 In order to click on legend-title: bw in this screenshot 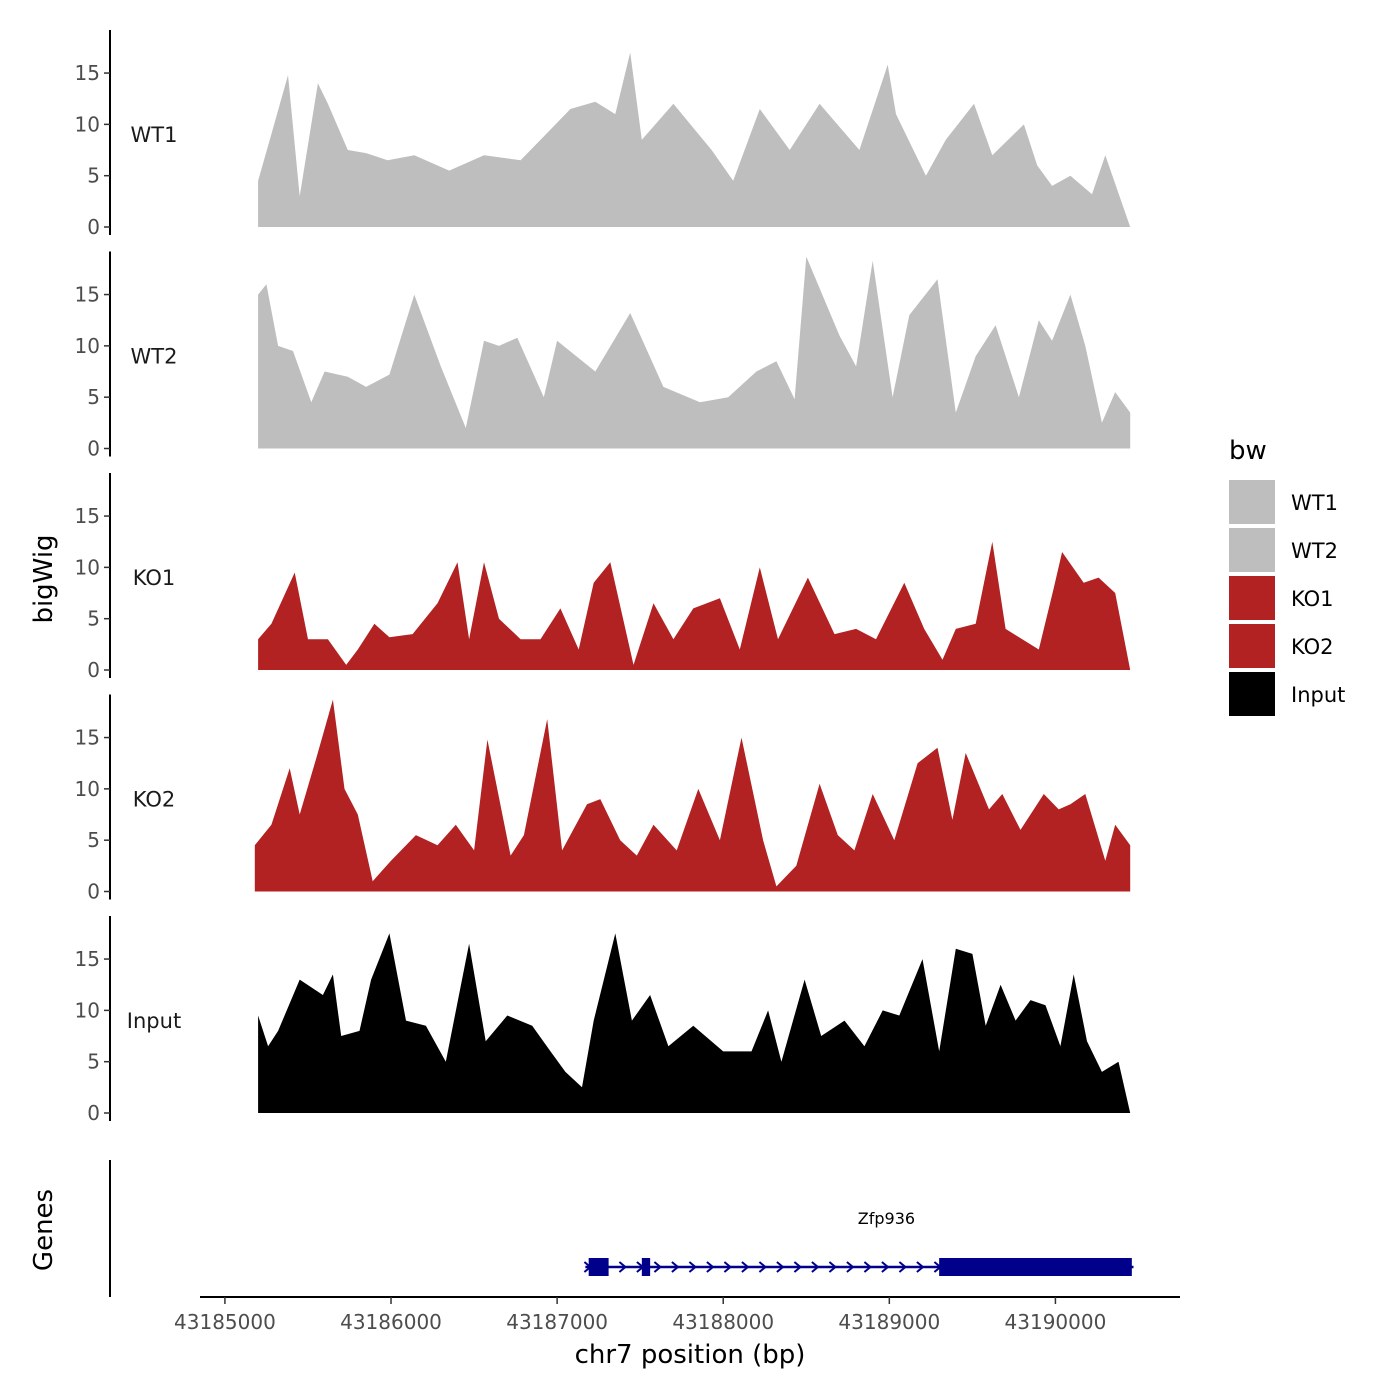, I will do `click(1248, 451)`.